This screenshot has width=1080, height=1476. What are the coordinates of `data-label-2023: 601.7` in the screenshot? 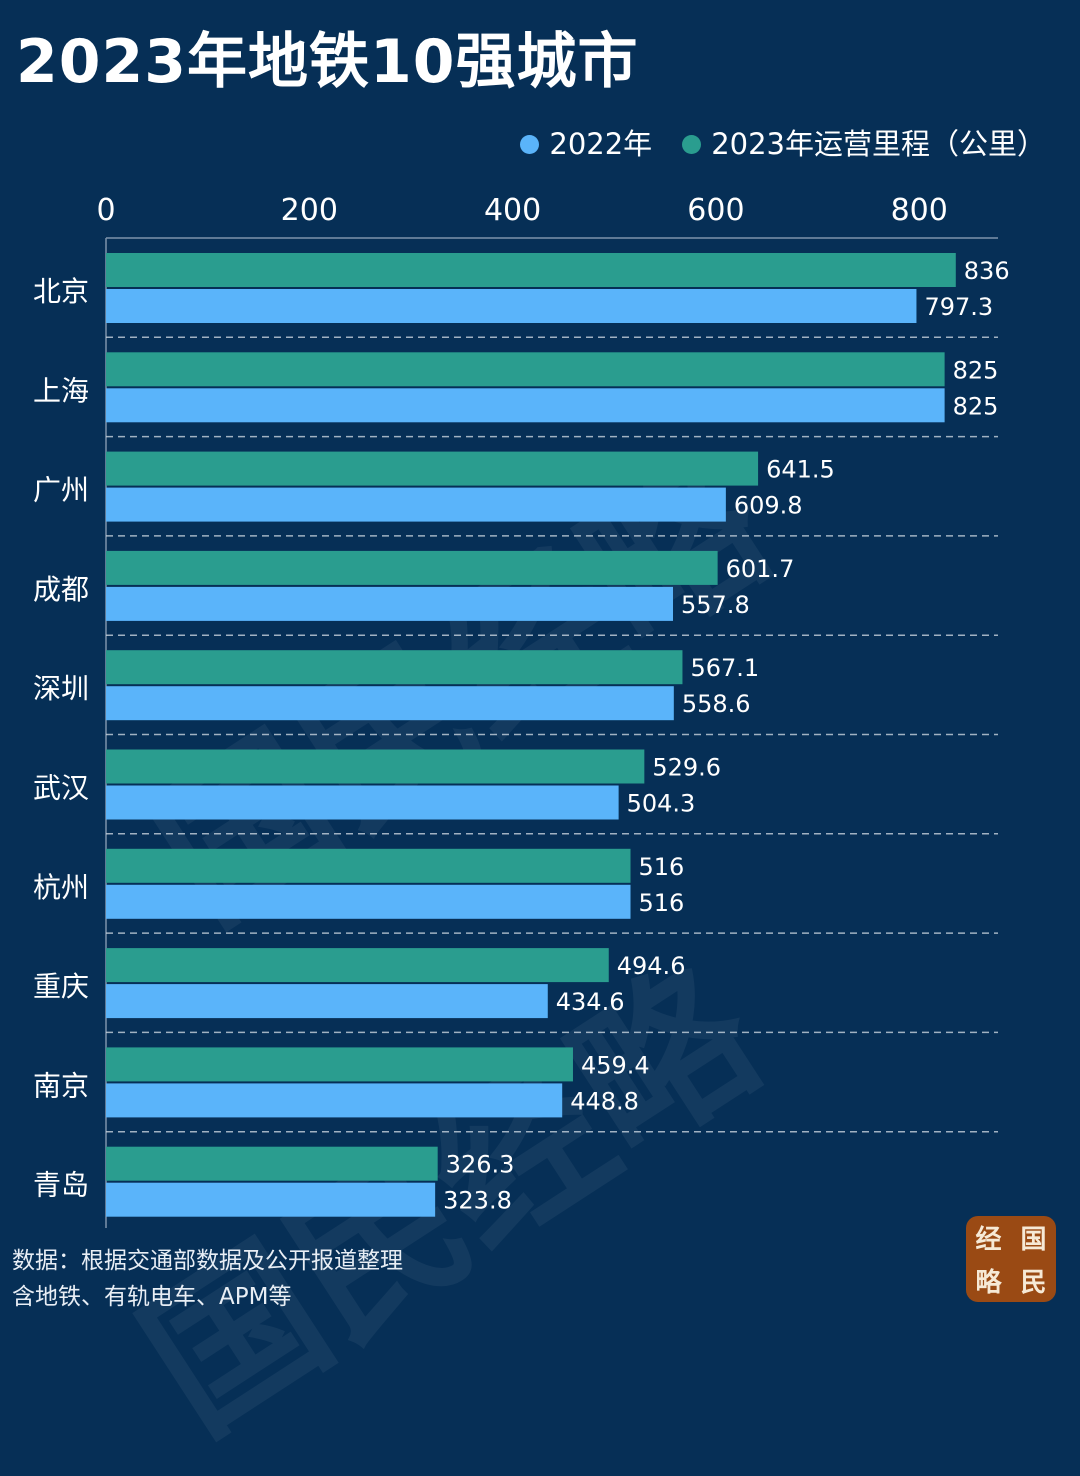 It's located at (760, 569).